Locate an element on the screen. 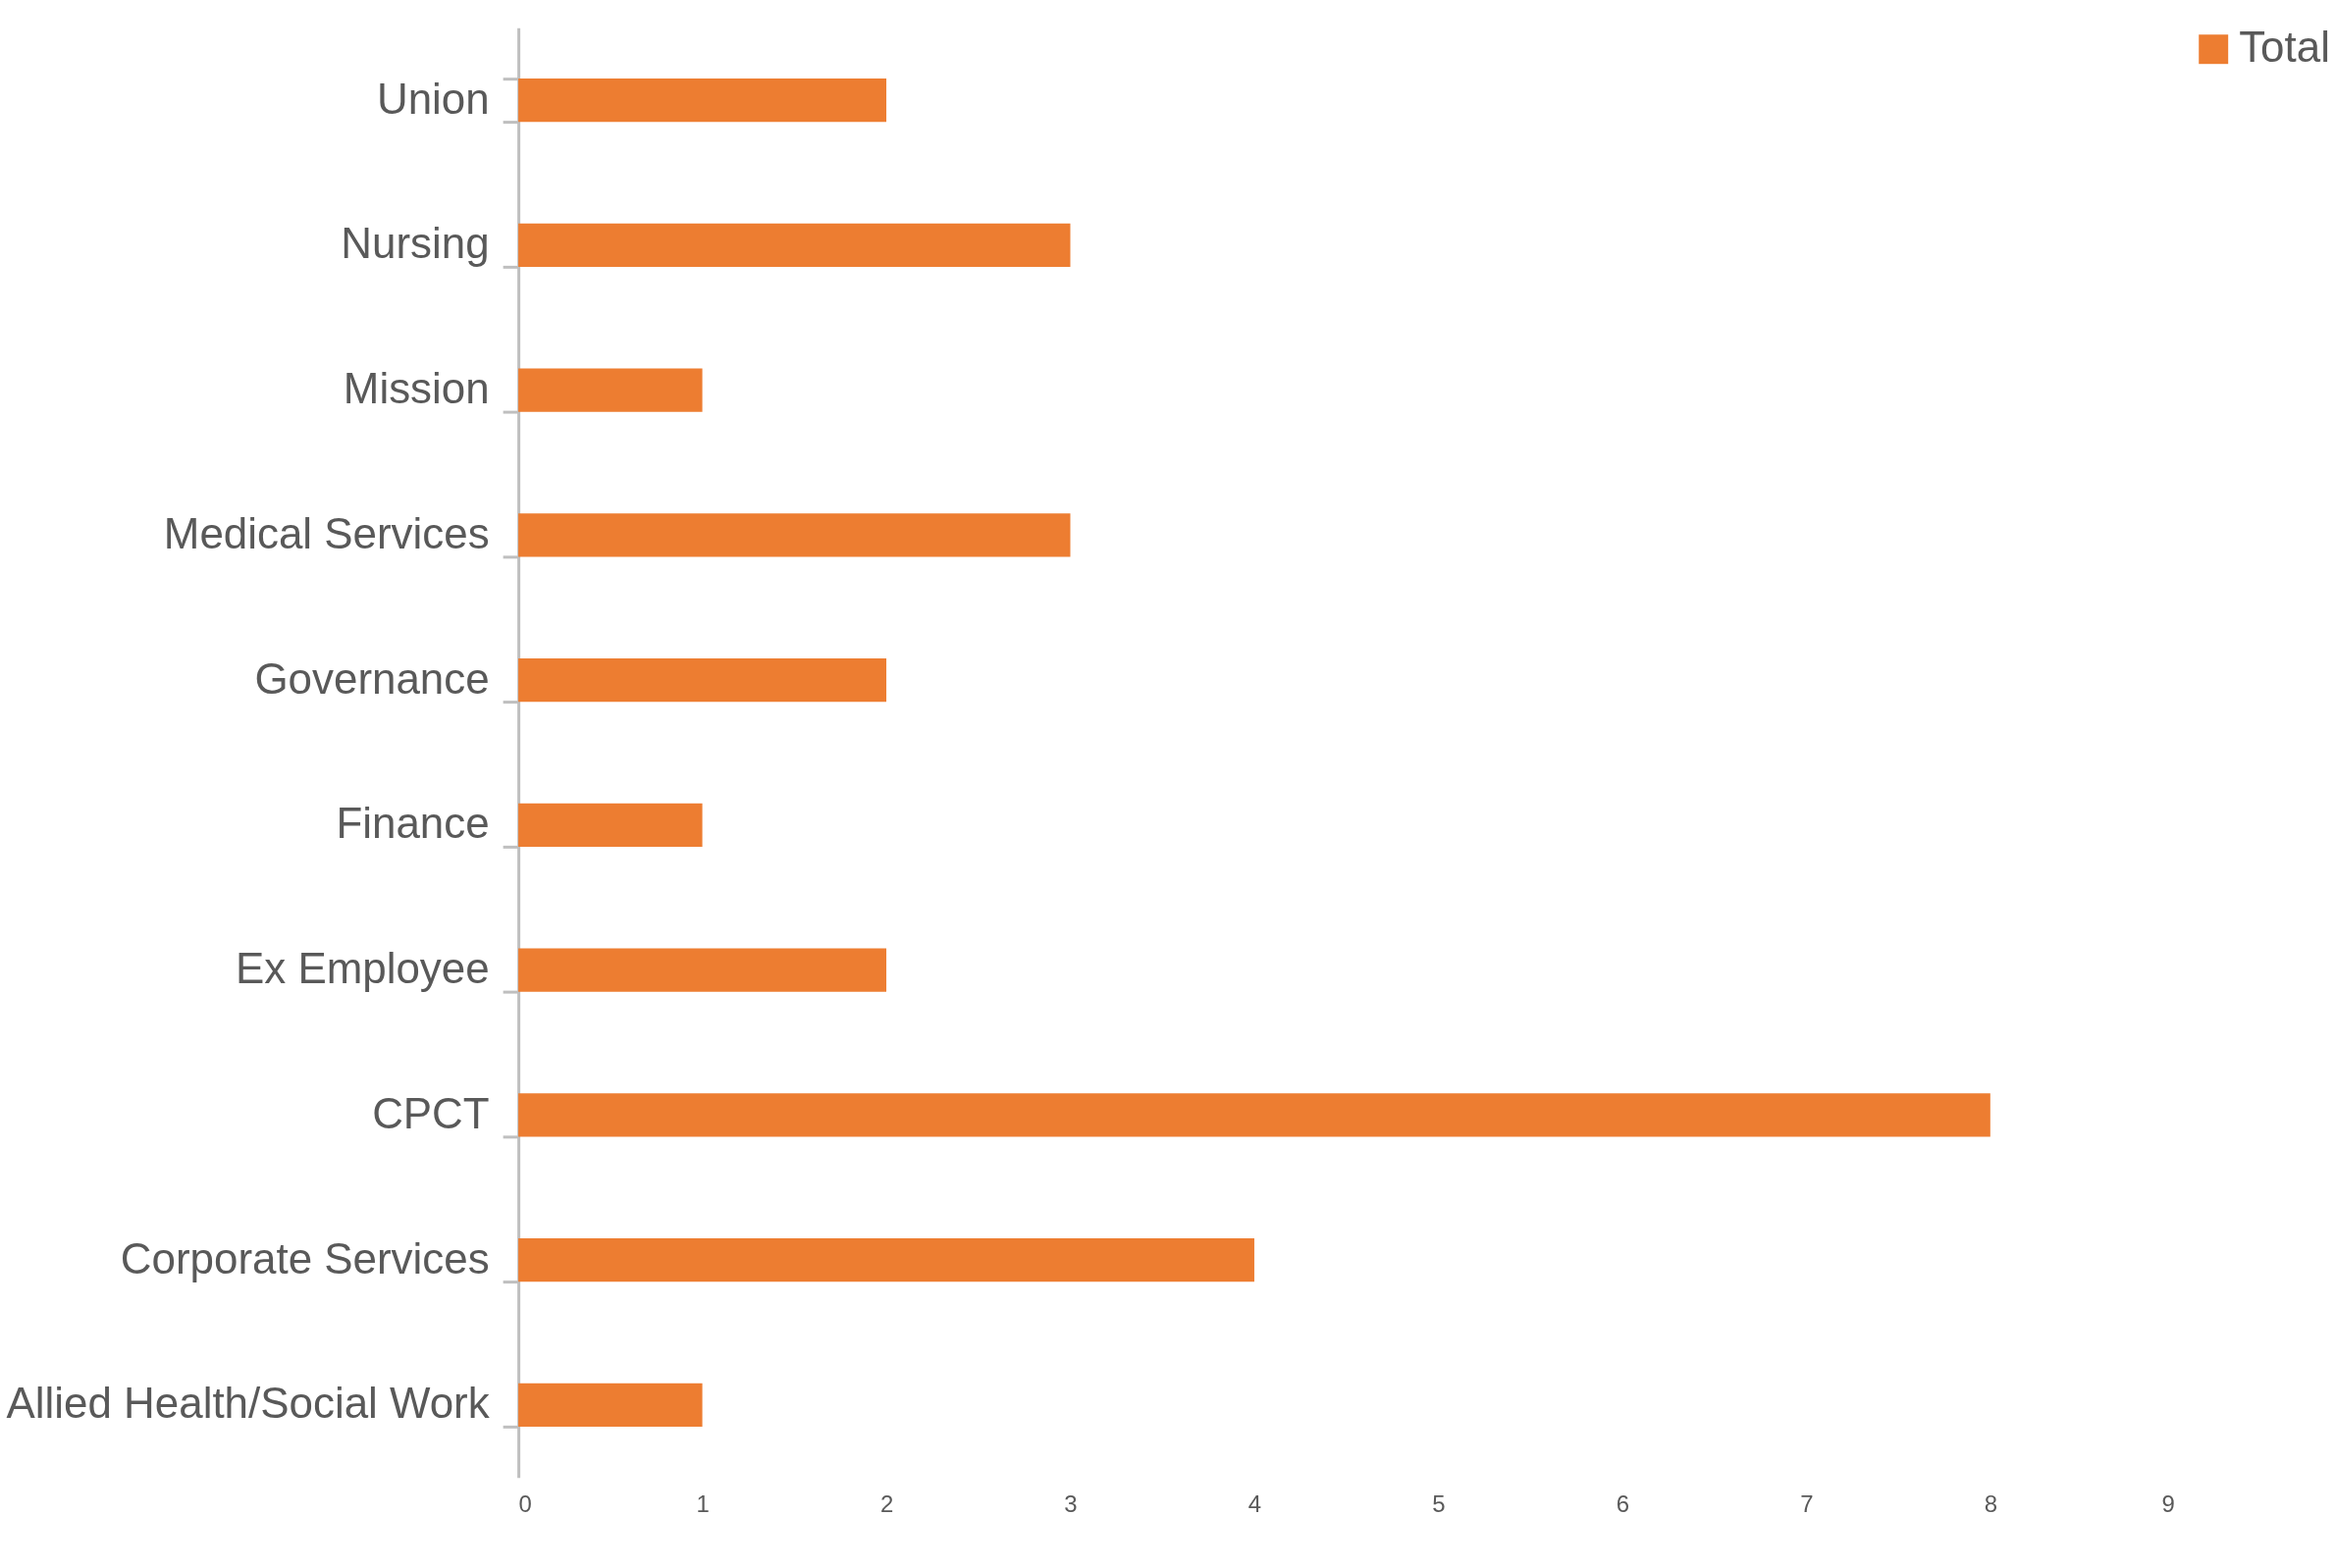 The height and width of the screenshot is (1568, 2335). x-tick-label: 0 is located at coordinates (525, 1504).